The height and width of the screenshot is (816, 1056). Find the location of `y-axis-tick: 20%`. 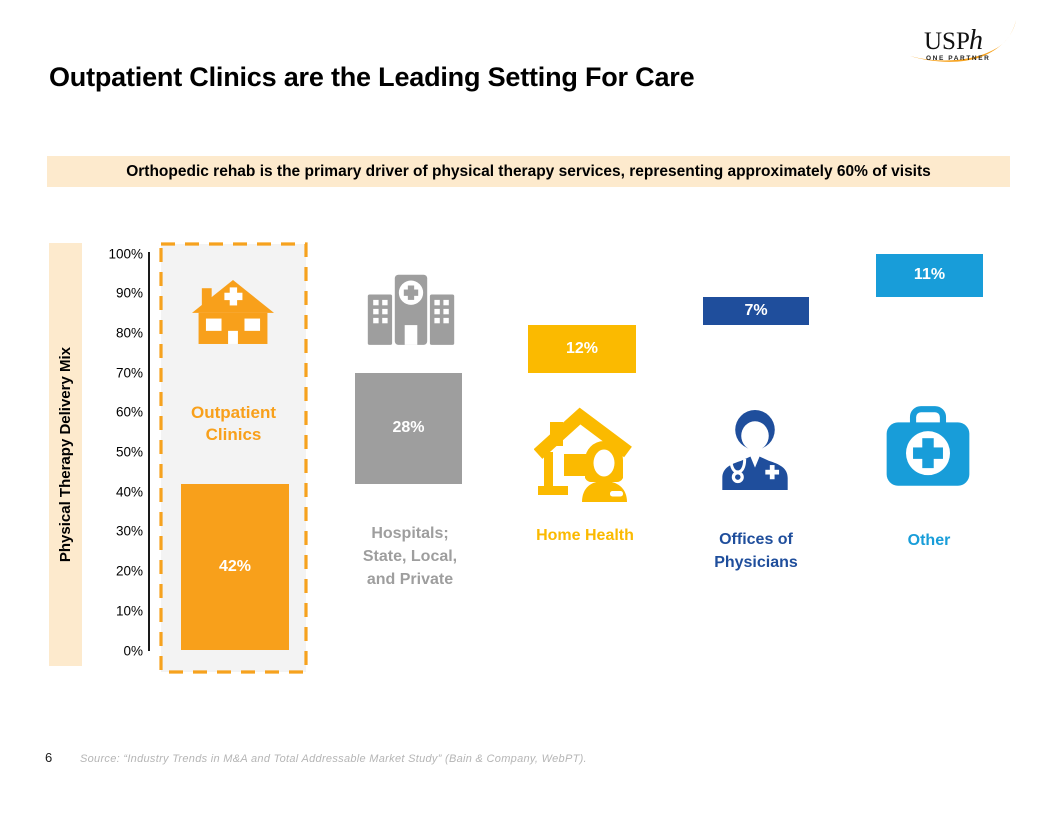

y-axis-tick: 20% is located at coordinates (129, 571).